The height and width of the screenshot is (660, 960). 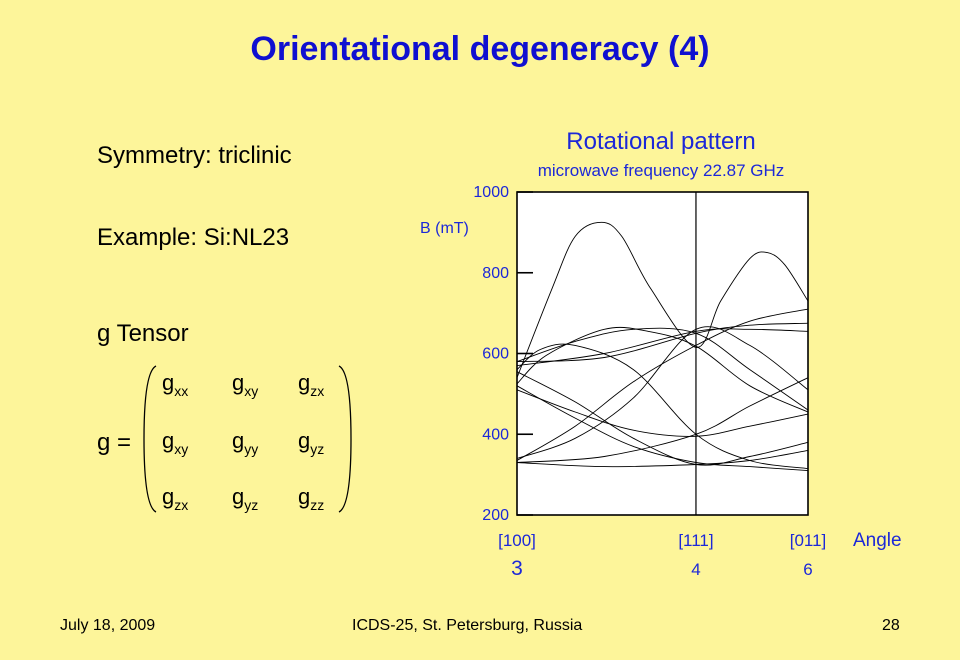 I want to click on x-axis-label: Angle, so click(x=877, y=540).